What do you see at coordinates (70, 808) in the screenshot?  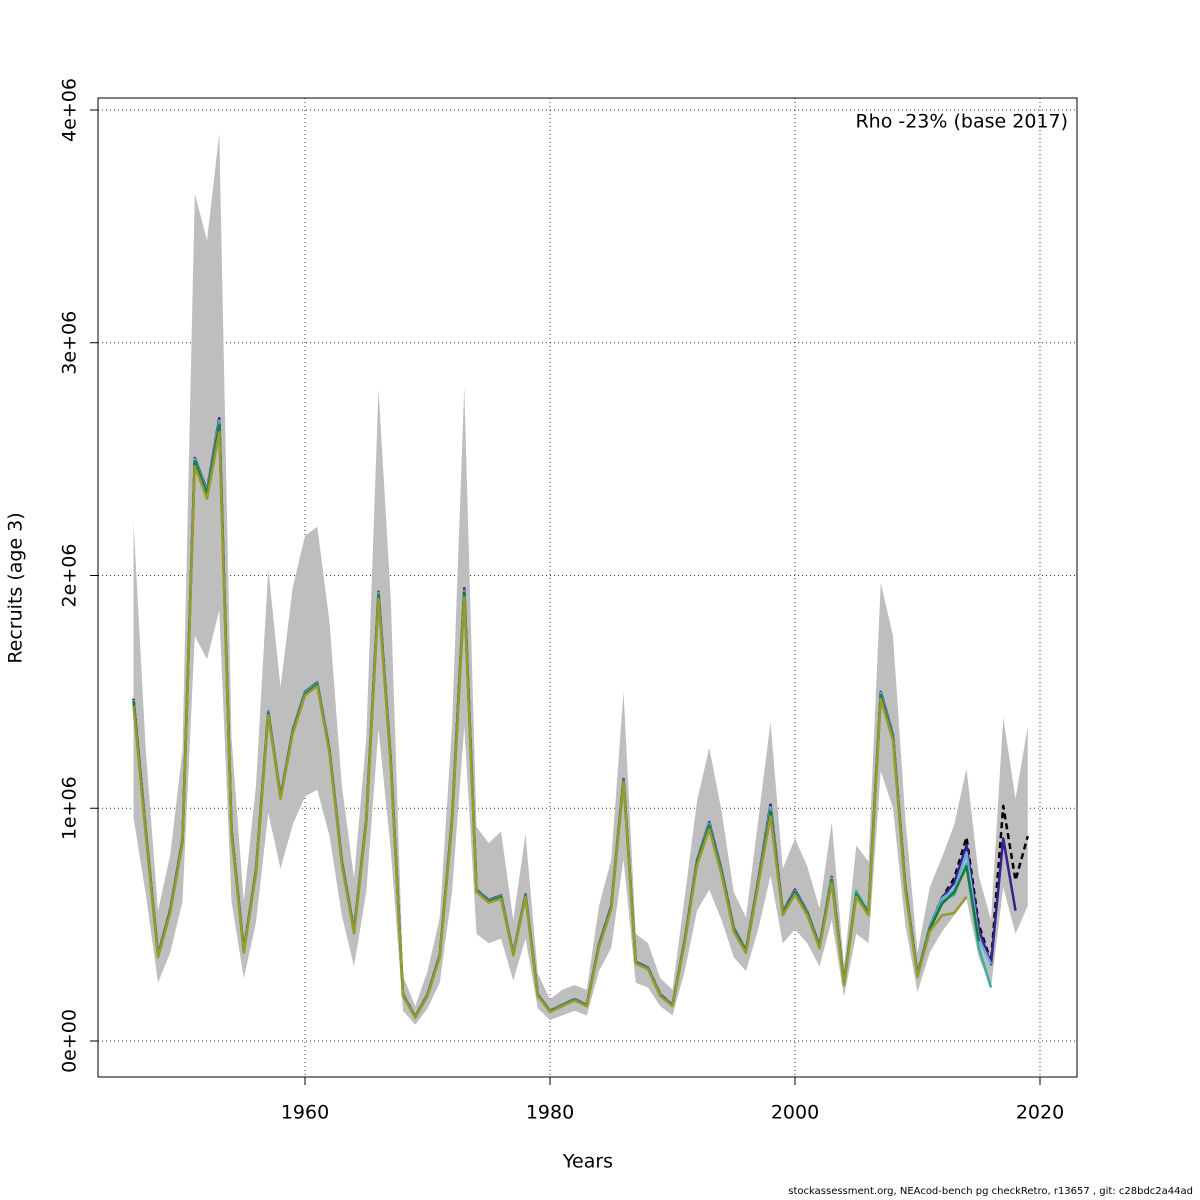 I see `y-tick-label: 1e+06` at bounding box center [70, 808].